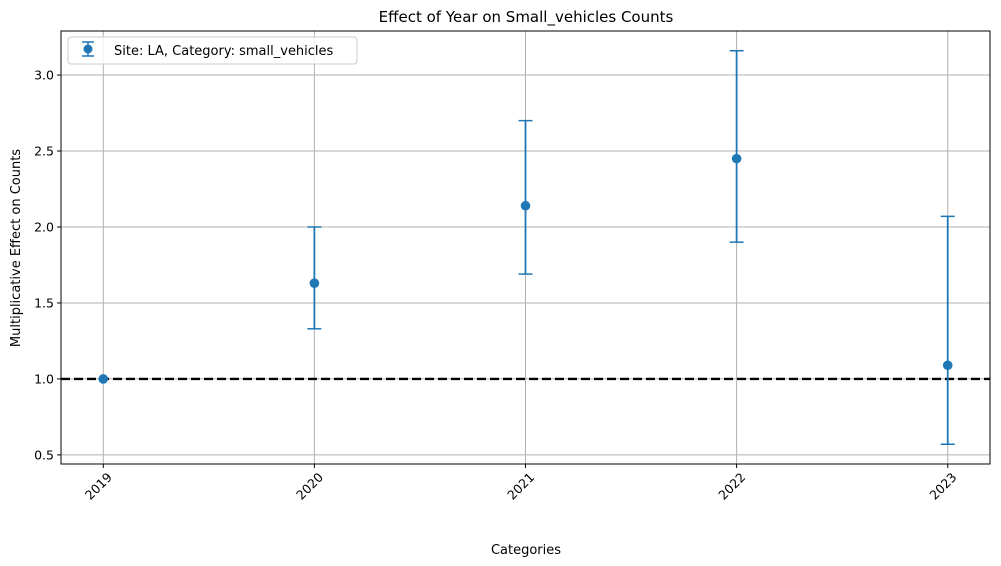 The width and height of the screenshot is (1001, 566). Describe the element at coordinates (309, 485) in the screenshot. I see `x-tick-label: 2020` at that location.